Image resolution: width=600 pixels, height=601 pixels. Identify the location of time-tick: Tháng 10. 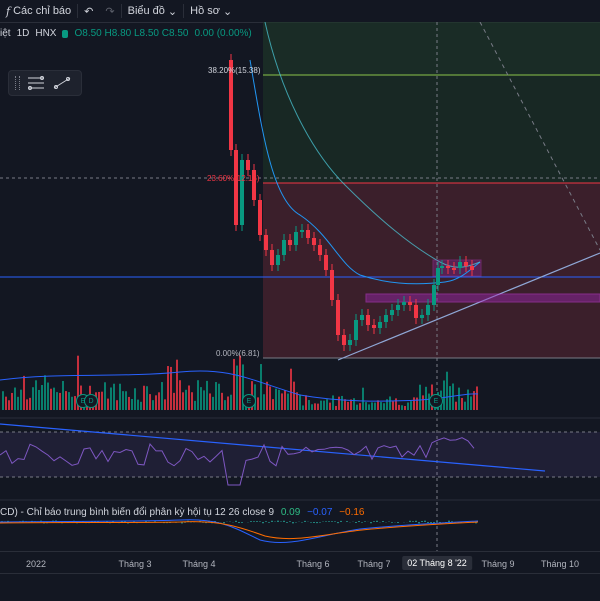
(560, 564).